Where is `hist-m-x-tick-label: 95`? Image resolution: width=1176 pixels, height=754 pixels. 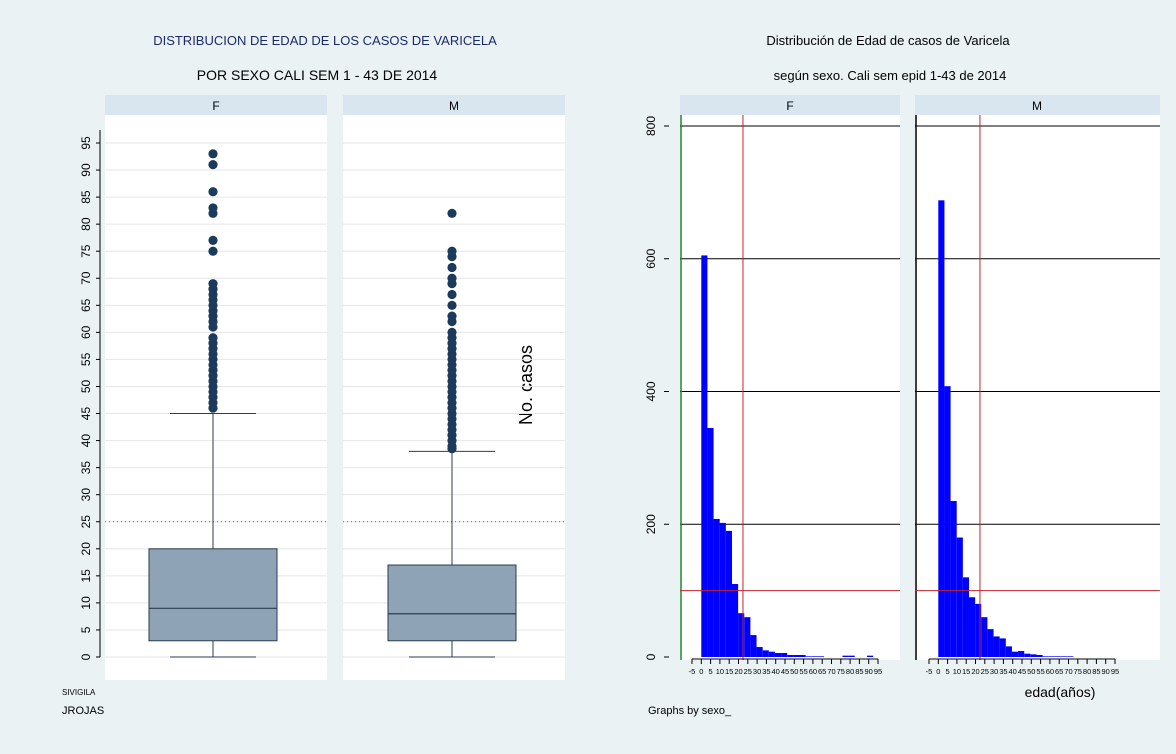 hist-m-x-tick-label: 95 is located at coordinates (1115, 671).